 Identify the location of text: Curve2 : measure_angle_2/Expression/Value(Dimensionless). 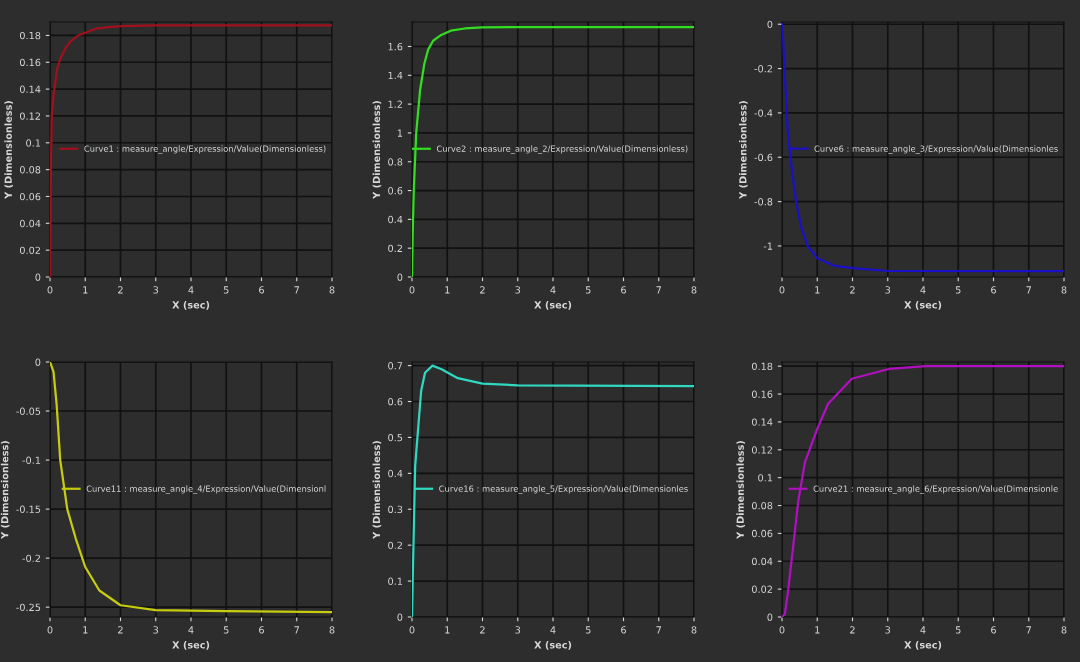
(562, 149).